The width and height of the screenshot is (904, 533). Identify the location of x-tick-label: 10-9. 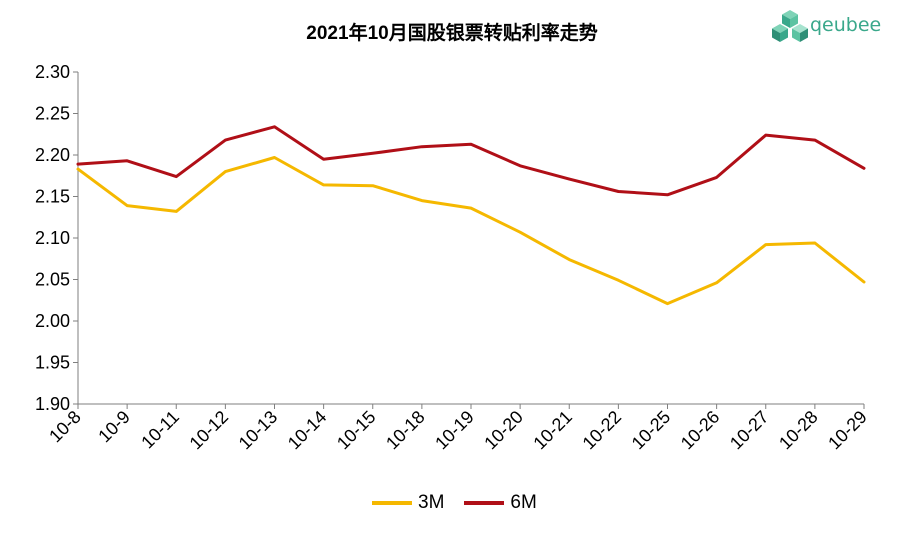
(114, 427).